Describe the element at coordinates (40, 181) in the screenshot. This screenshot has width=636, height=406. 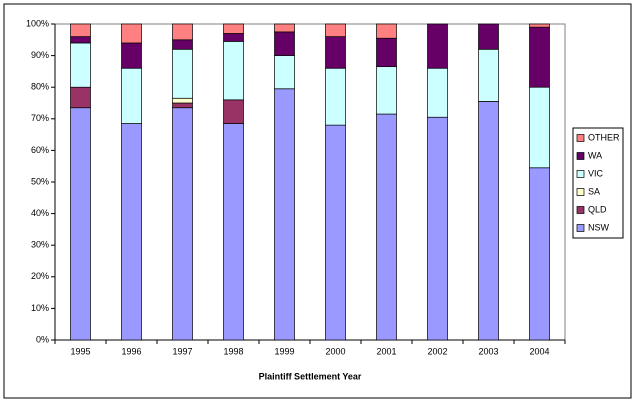
I see `y-tick-label: 50%` at that location.